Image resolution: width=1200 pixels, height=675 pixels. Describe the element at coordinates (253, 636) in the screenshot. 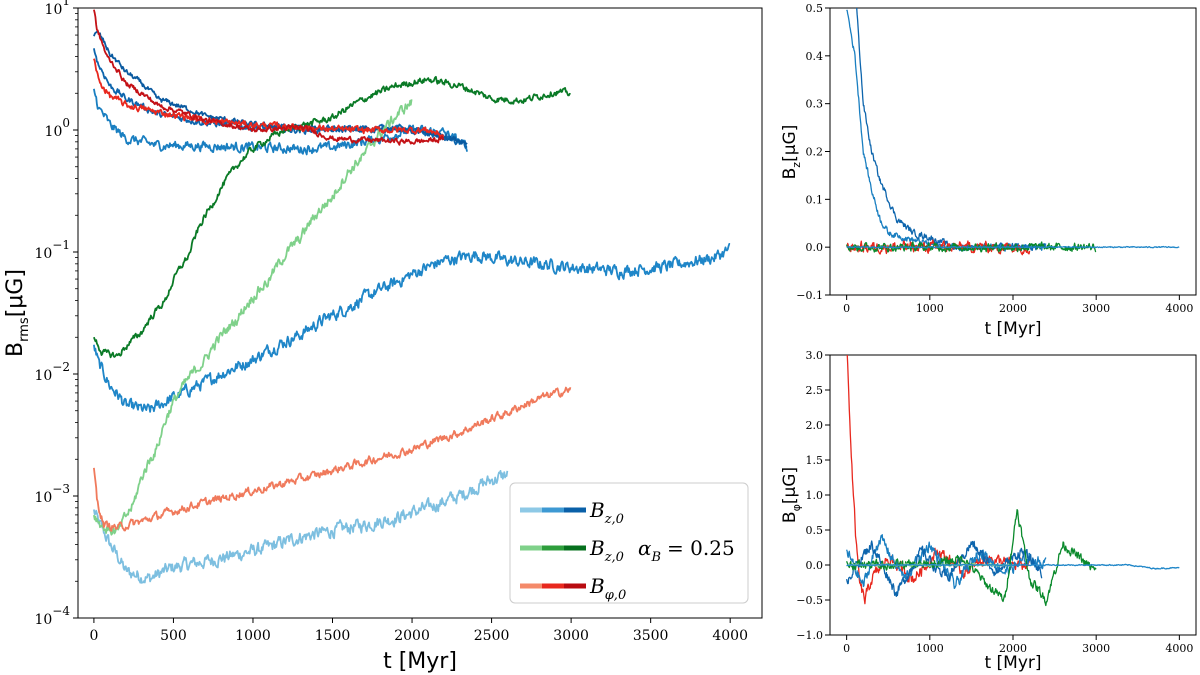

I see `main-xtick-label: 1000` at that location.